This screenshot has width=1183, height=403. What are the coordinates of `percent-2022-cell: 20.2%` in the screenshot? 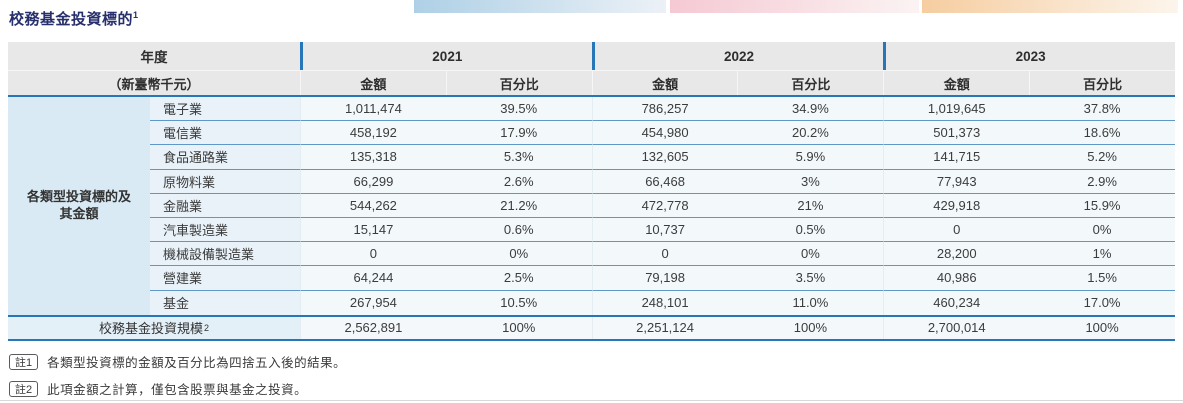 It's located at (810, 133).